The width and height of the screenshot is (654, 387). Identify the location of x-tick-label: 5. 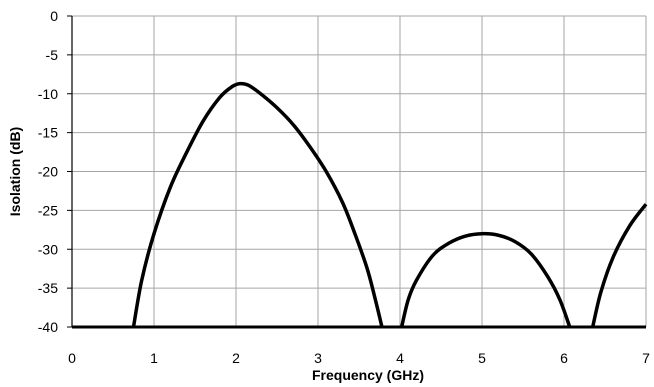
(482, 358).